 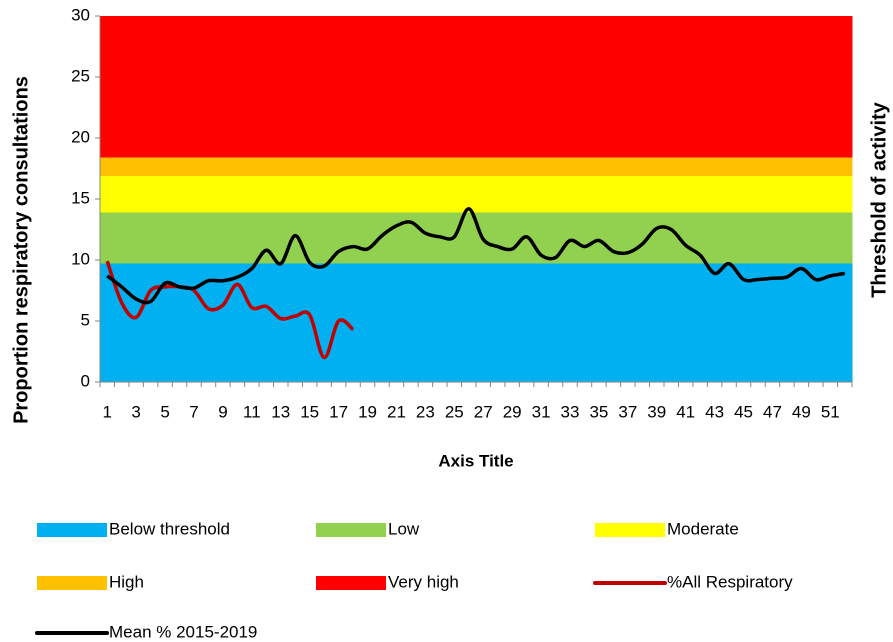 What do you see at coordinates (425, 411) in the screenshot?
I see `x-tick-label: 23` at bounding box center [425, 411].